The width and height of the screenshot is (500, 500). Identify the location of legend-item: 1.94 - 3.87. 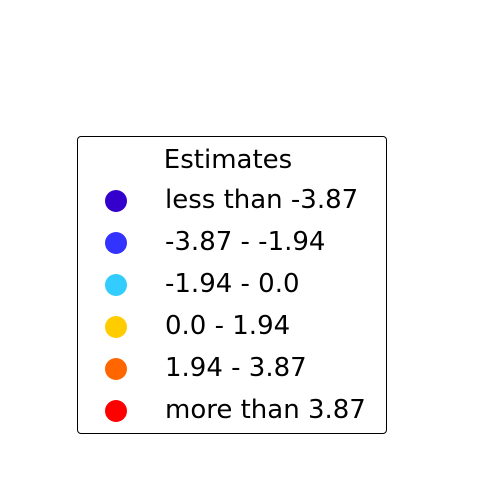
(232, 368).